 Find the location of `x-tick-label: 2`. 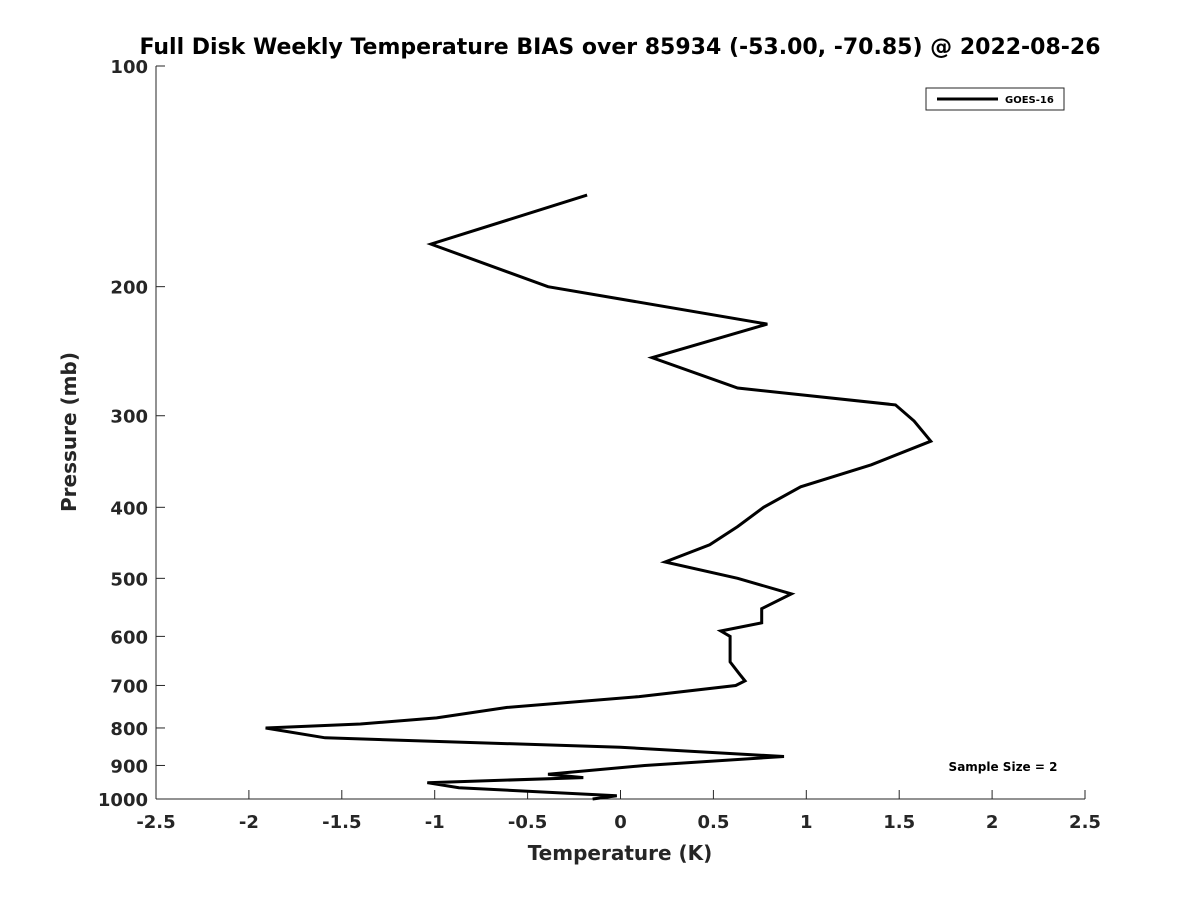

x-tick-label: 2 is located at coordinates (992, 822).